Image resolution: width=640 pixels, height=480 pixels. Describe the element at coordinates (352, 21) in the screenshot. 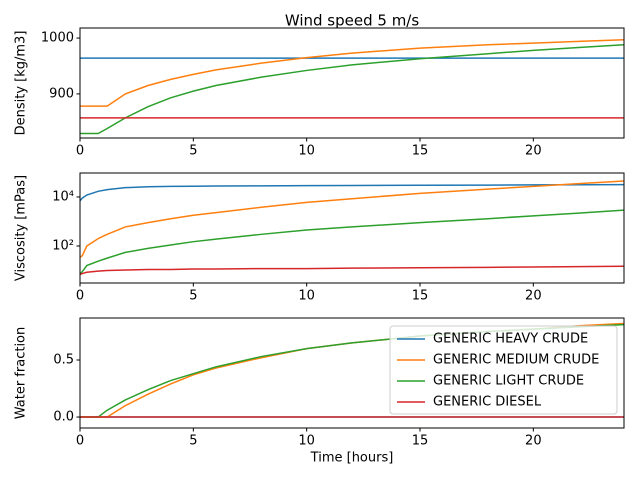

I see `chart-title: Wind speed 5 m/s` at that location.